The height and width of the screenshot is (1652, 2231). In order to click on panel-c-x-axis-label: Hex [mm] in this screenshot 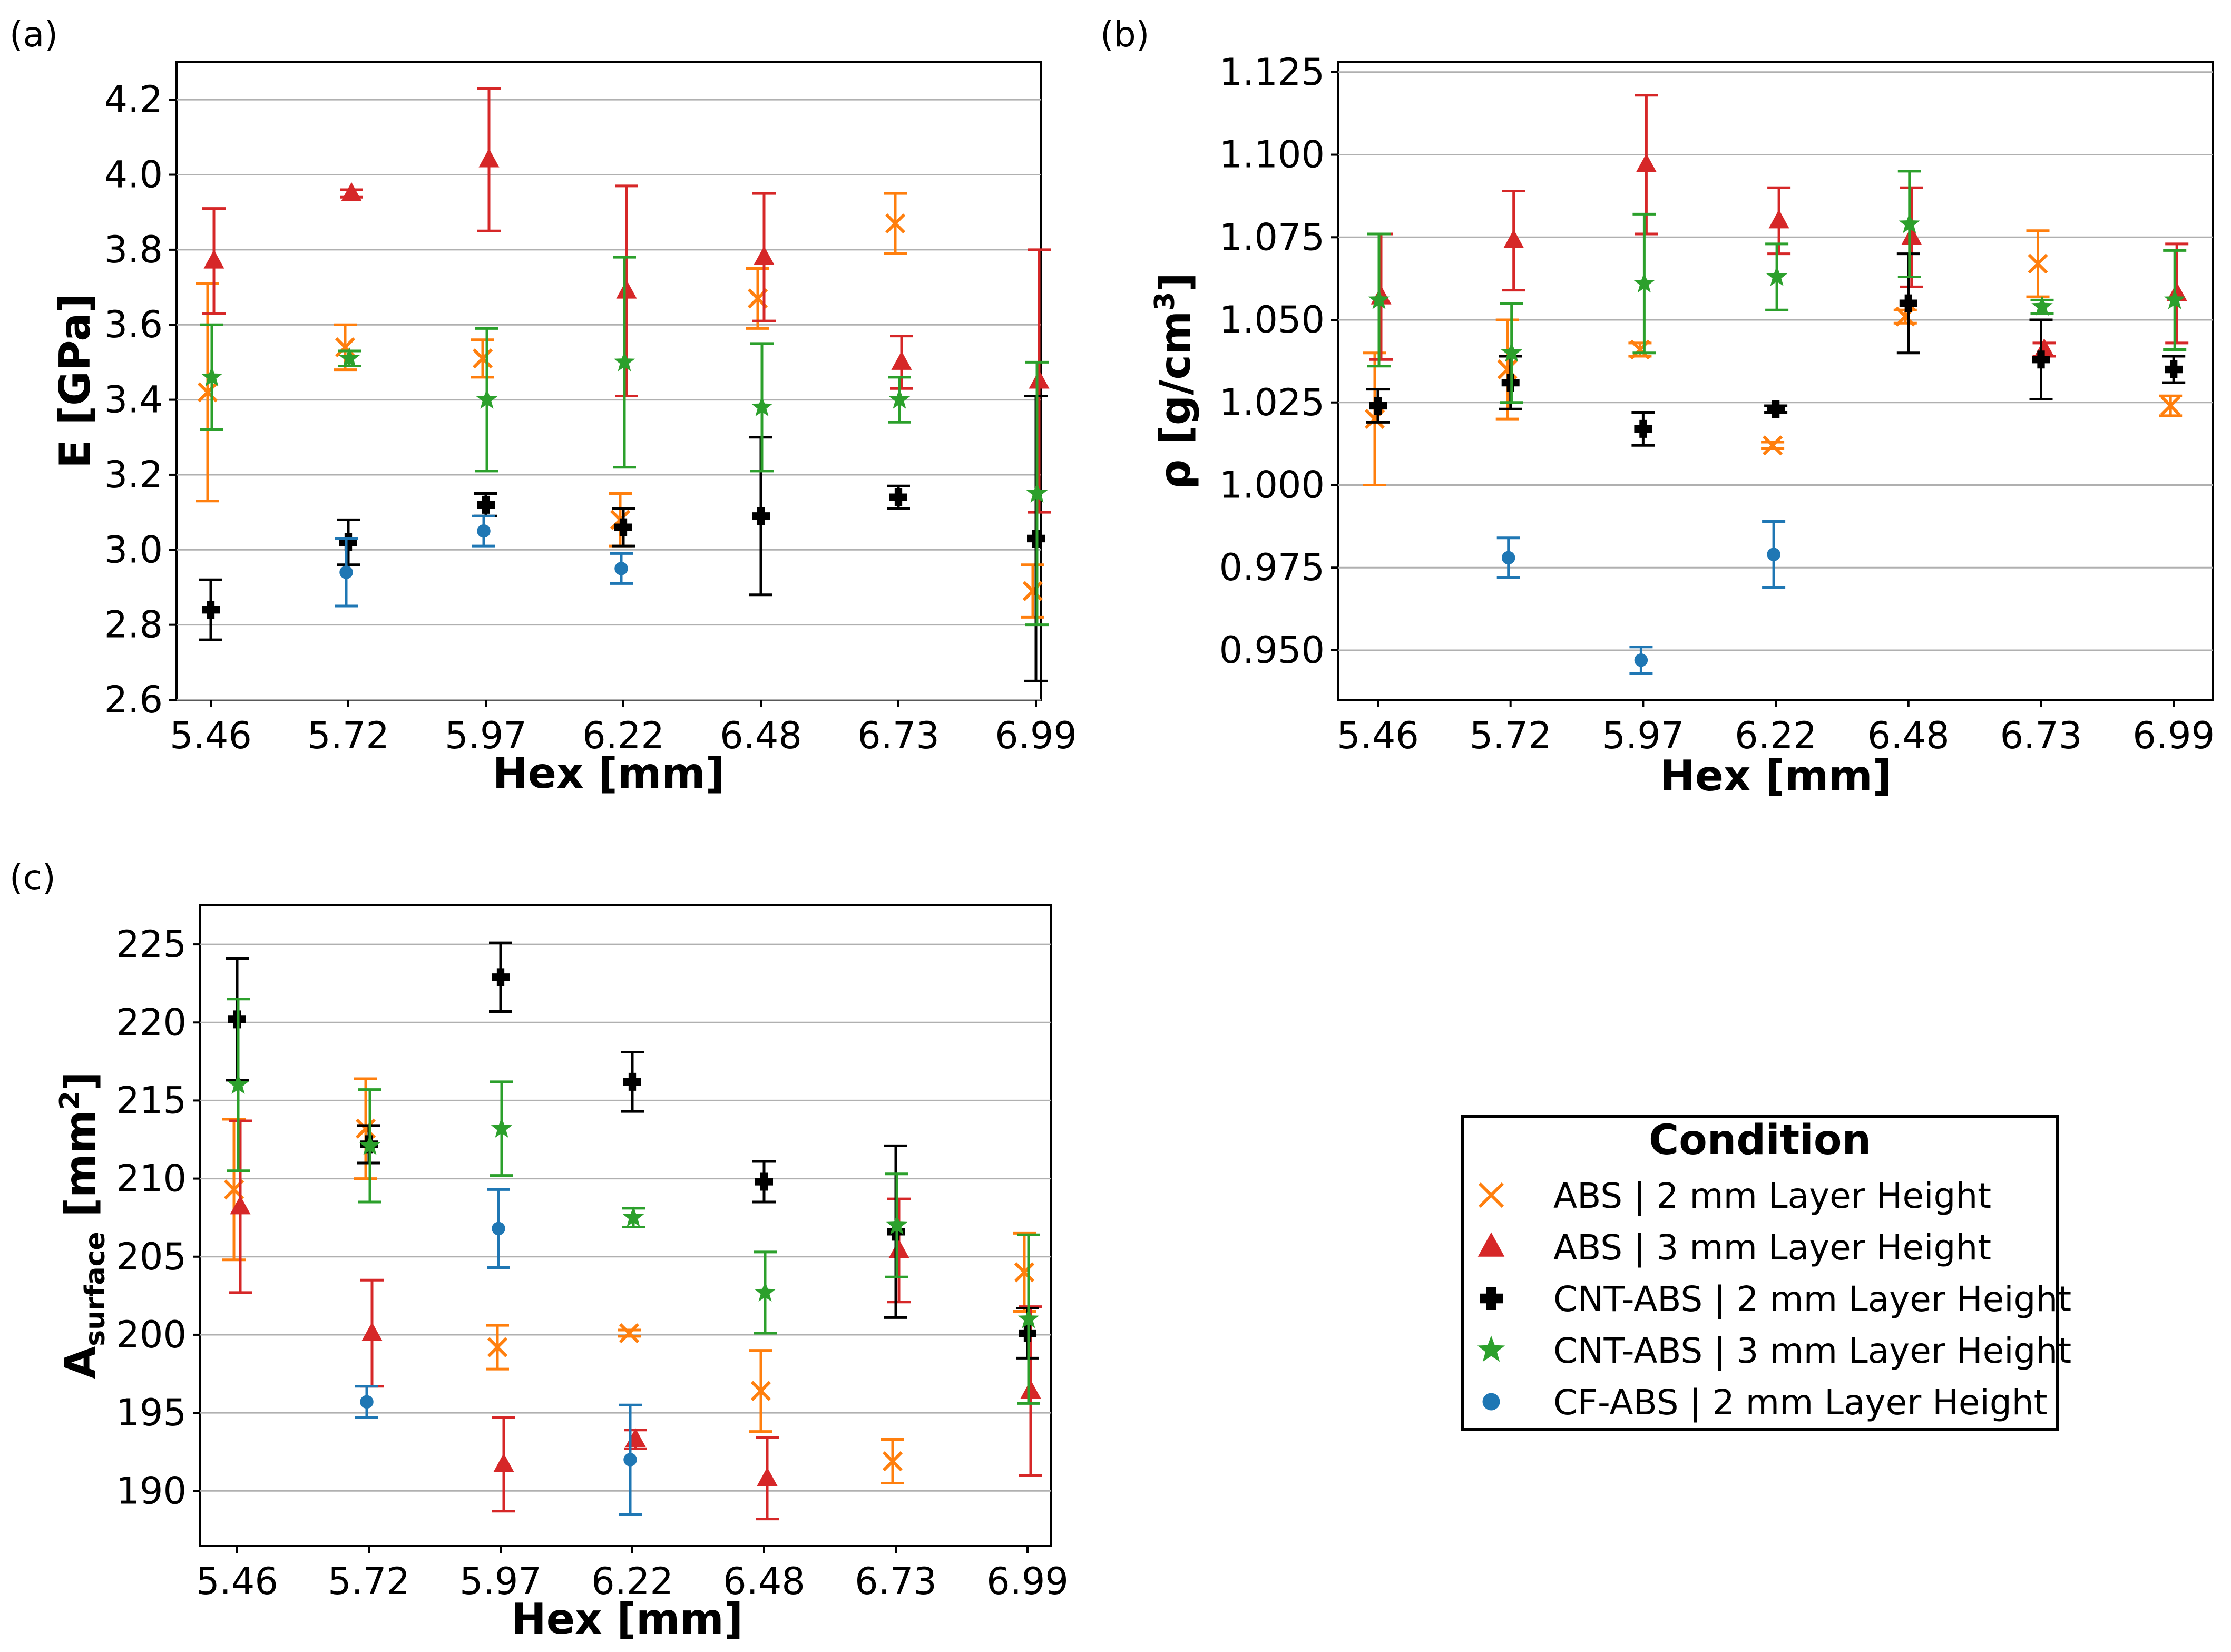, I will do `click(627, 1620)`.